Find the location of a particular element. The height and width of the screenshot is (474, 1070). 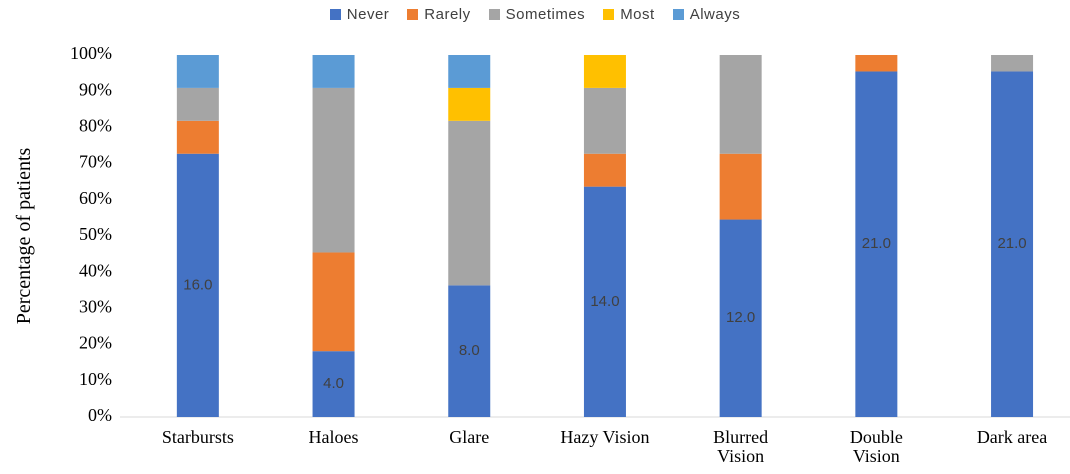

data-label: 8.0 is located at coordinates (469, 350).